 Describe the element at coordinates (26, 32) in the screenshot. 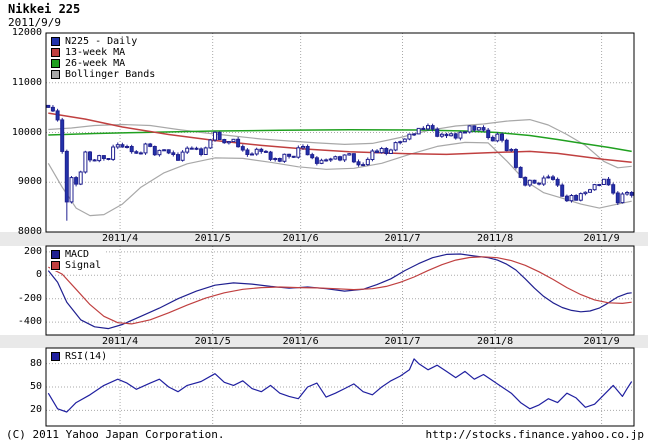

I see `y-axis-tick-label: 12000` at that location.